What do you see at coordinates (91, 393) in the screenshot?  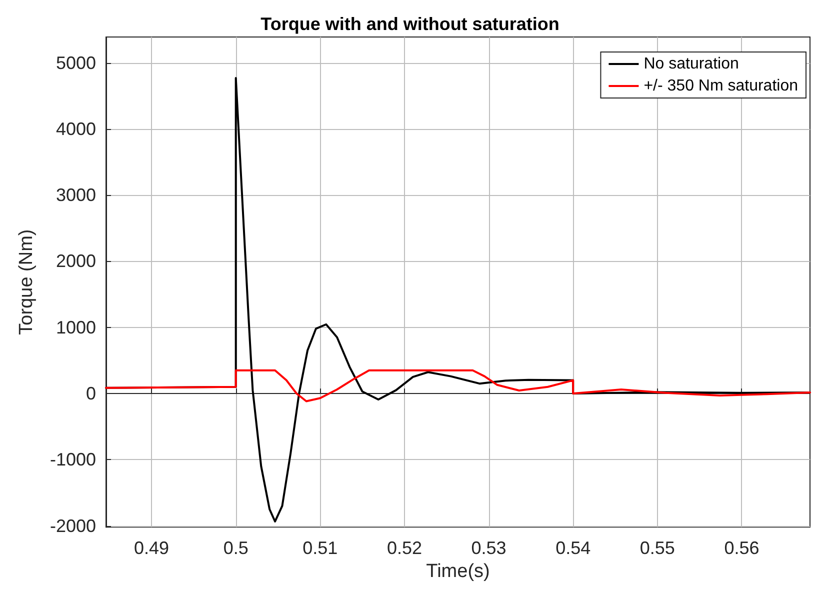 I see `y-tick-label: 0` at bounding box center [91, 393].